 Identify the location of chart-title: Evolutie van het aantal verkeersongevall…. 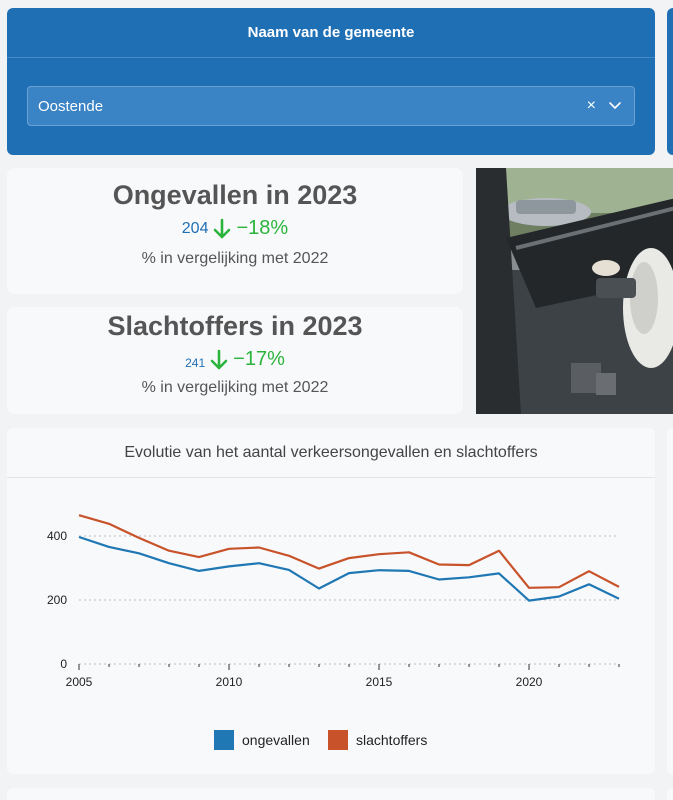
(331, 453).